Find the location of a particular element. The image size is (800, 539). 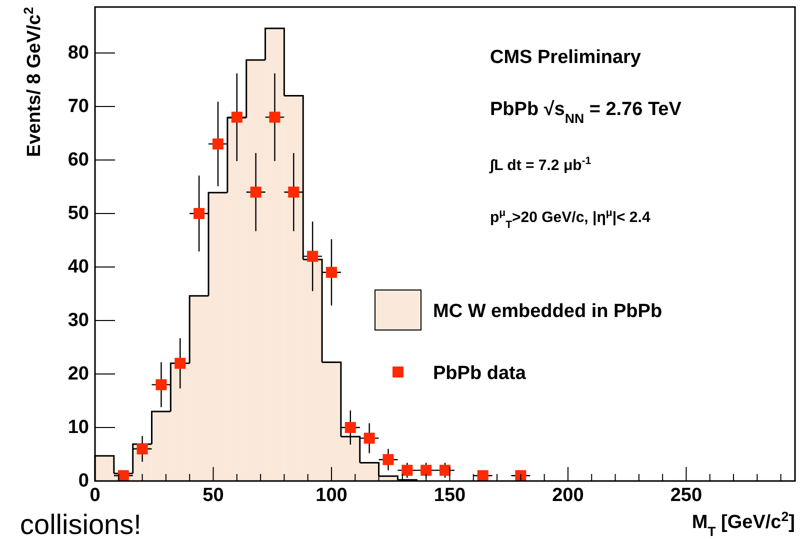

x-axis-title: M$_{T}$ [GeV/c$^{2}$] is located at coordinates (743, 523).